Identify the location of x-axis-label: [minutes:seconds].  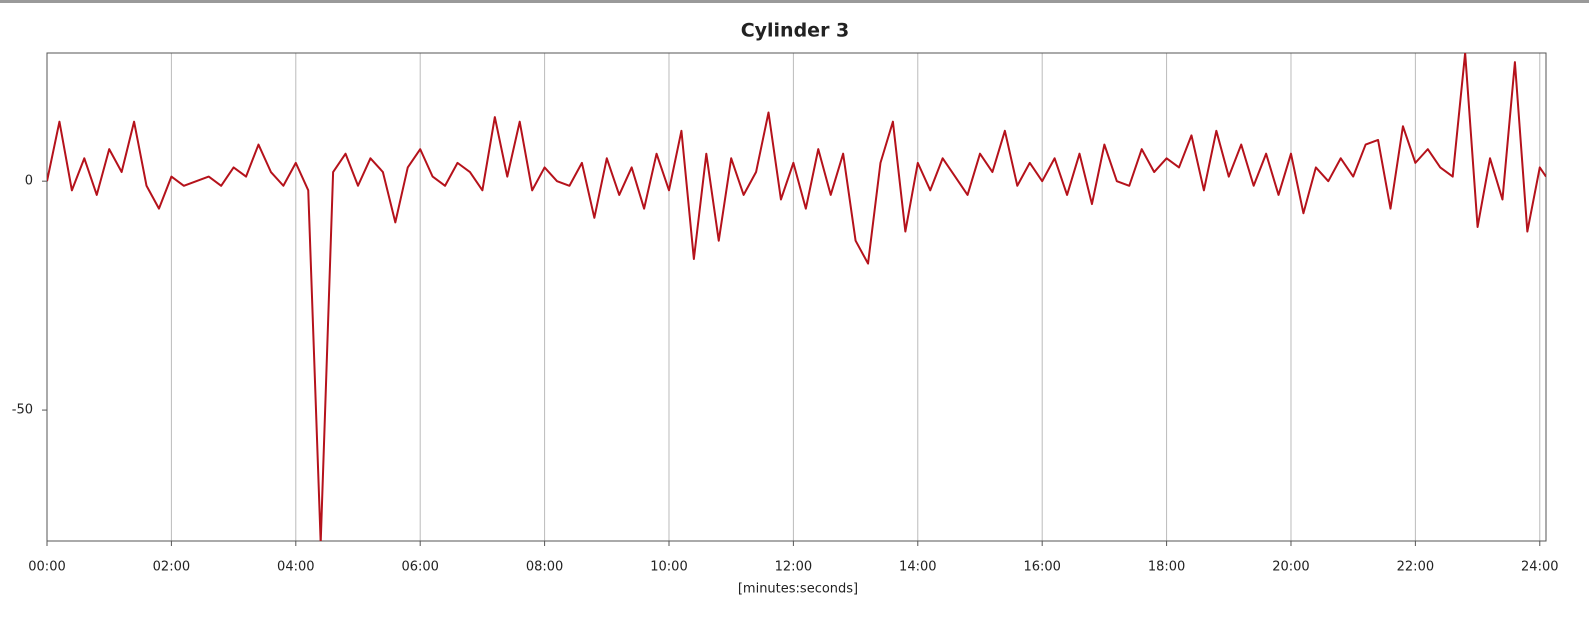
(798, 589).